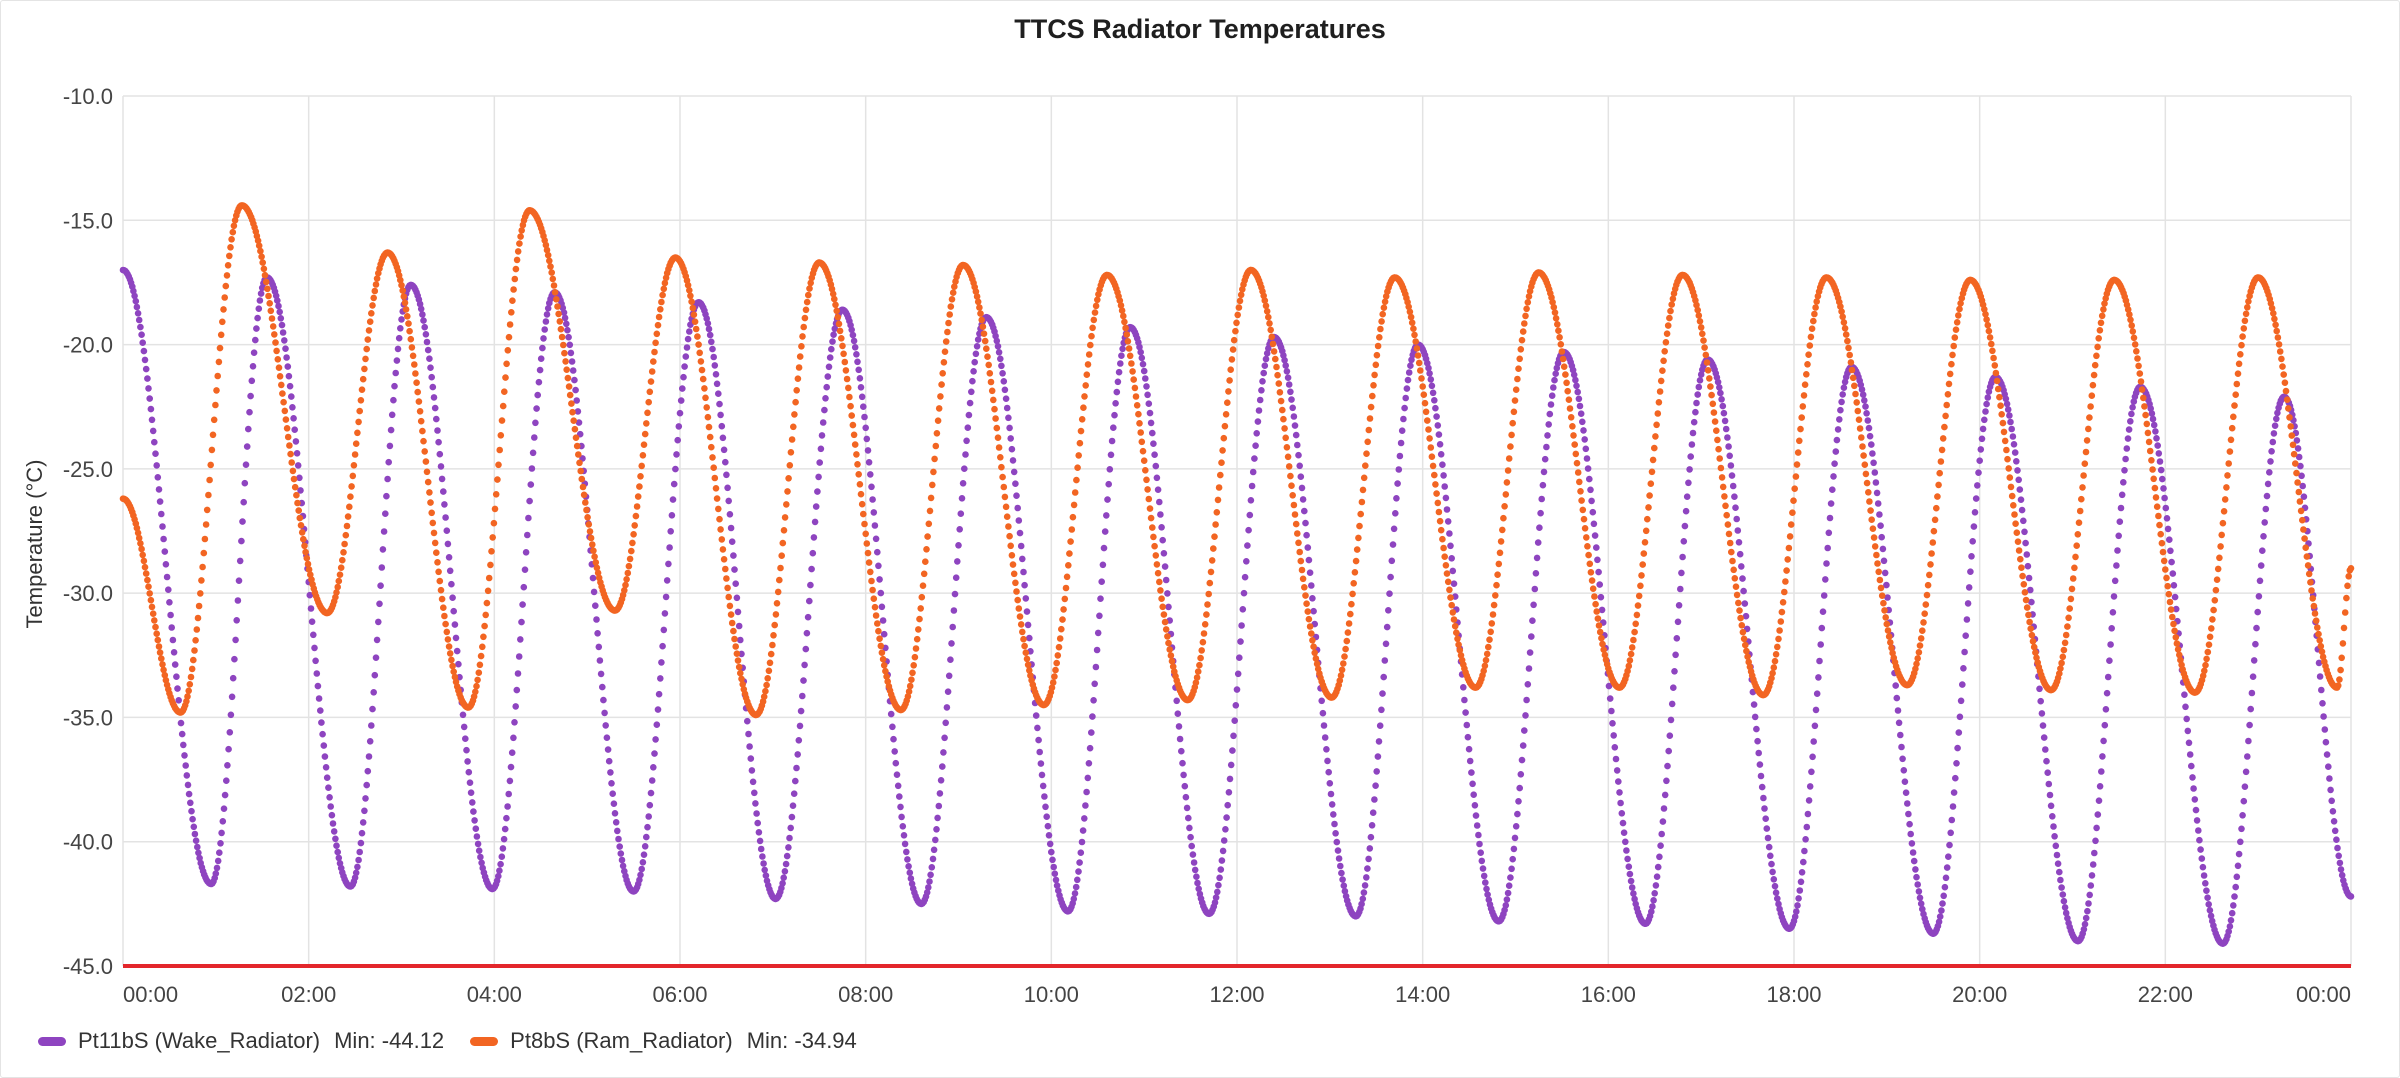 Image resolution: width=2400 pixels, height=1078 pixels. What do you see at coordinates (663, 1041) in the screenshot?
I see `legend-item-ram-radiator: Pt8bS (Ram_Radiator) Min: -34.94` at bounding box center [663, 1041].